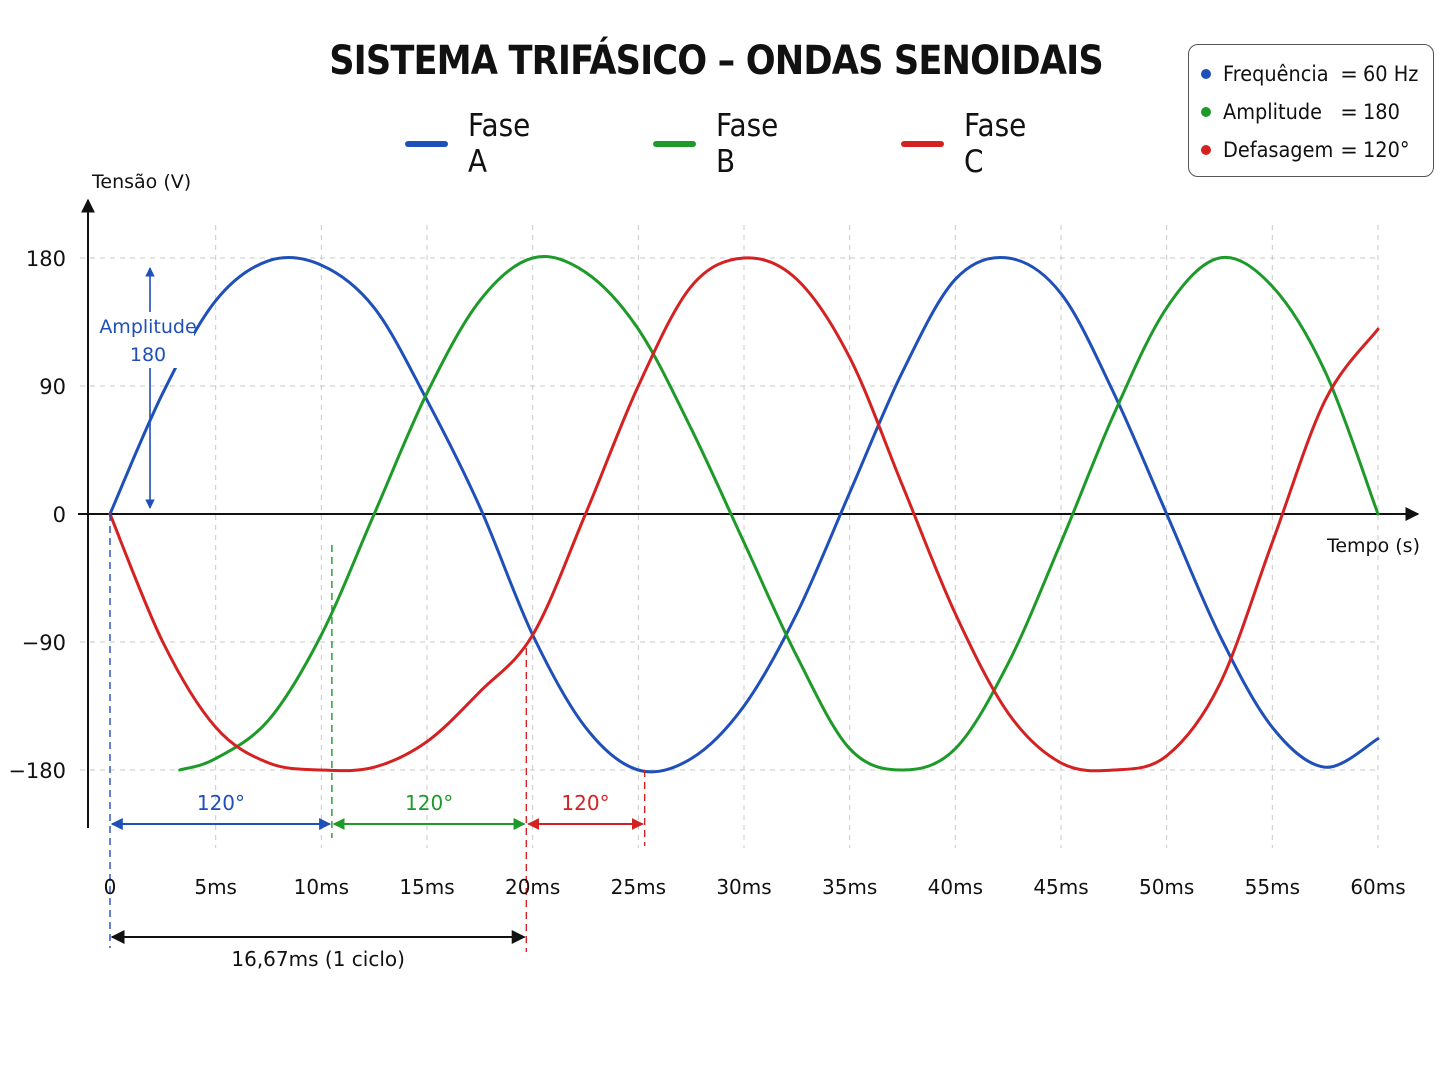 The image size is (1448, 1086). I want to click on x-tick-label: 40ms, so click(955, 887).